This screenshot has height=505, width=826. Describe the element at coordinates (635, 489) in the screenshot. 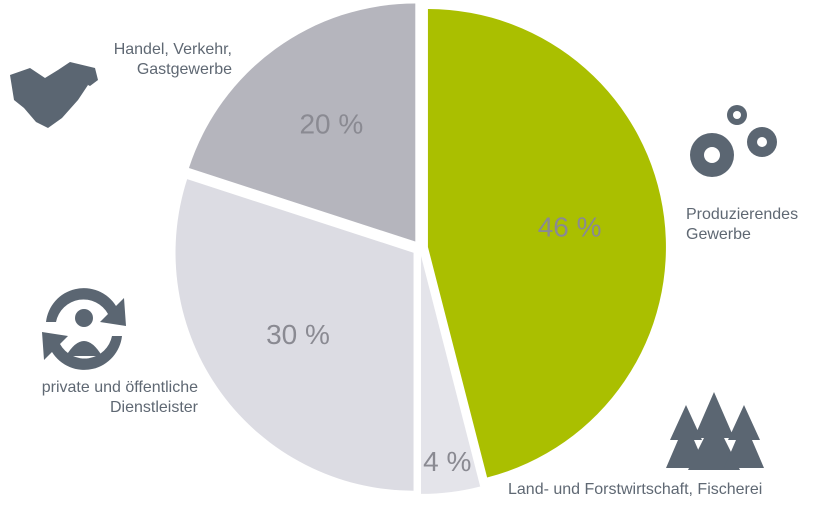

I see `category-label: Land- und Forstwirtschaft, Fischerei` at that location.